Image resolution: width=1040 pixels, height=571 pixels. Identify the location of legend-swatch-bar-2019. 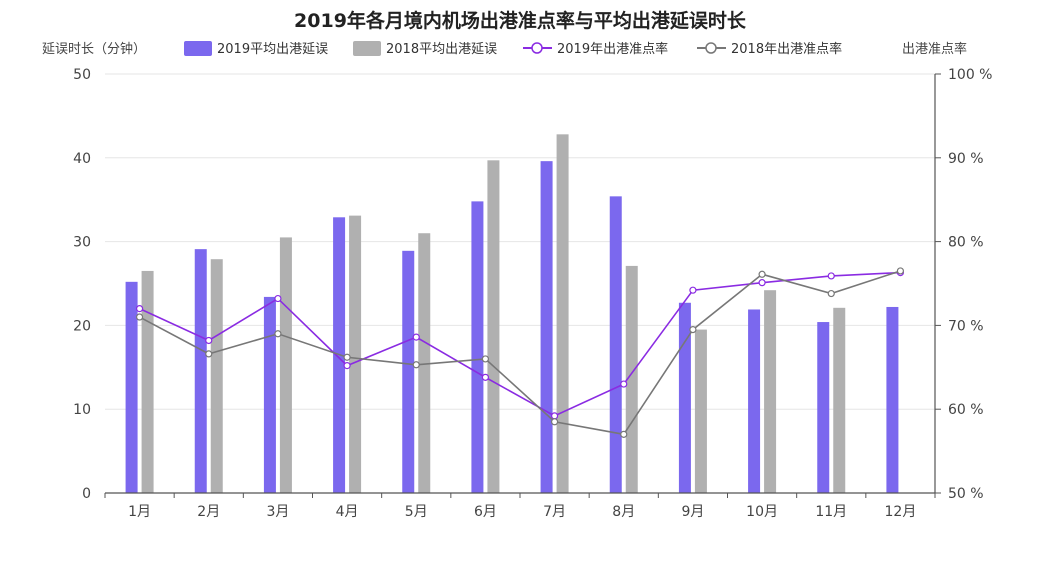
(198, 48).